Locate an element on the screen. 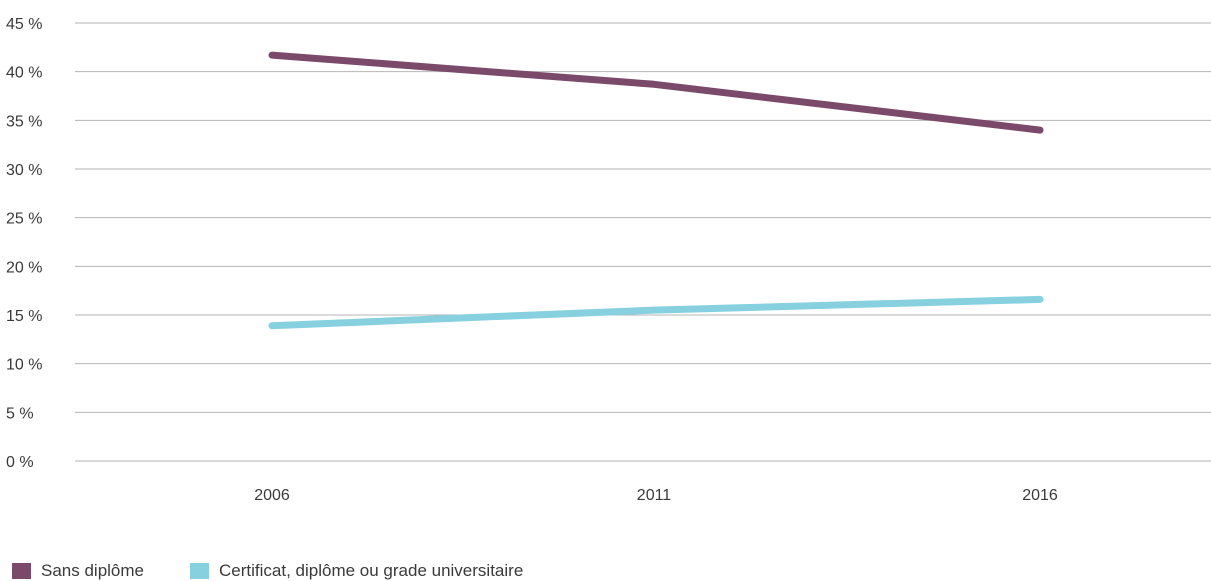 This screenshot has width=1211, height=581. y-tick-label-35: 35 % is located at coordinates (24, 121).